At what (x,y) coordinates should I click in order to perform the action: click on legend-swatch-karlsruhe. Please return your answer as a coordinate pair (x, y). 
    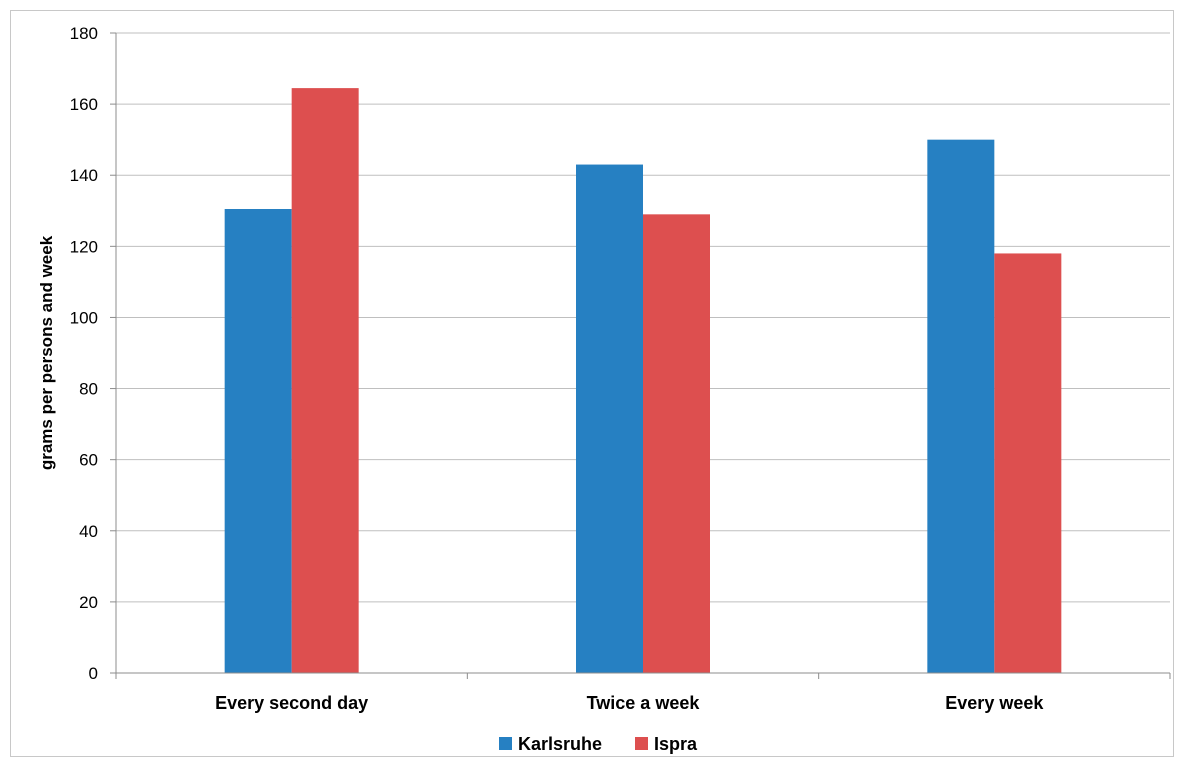
    Looking at the image, I should click on (505, 743).